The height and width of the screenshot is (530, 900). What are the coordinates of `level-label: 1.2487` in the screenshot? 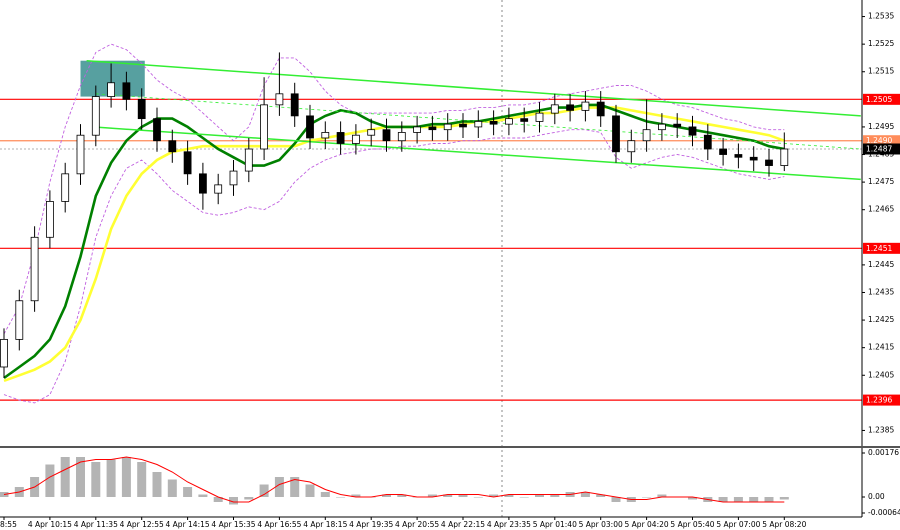 It's located at (879, 149).